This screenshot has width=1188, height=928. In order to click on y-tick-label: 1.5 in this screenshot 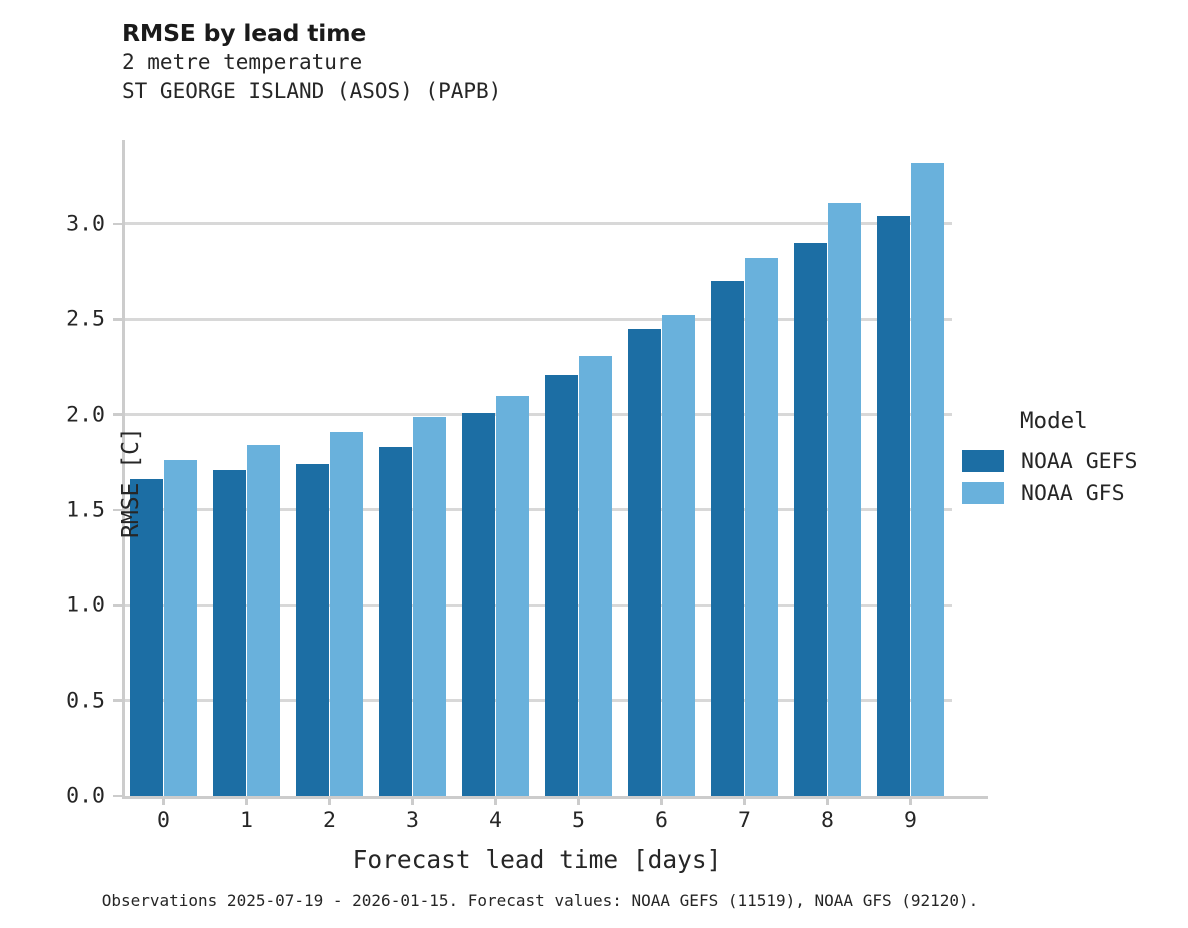, I will do `click(85, 510)`.